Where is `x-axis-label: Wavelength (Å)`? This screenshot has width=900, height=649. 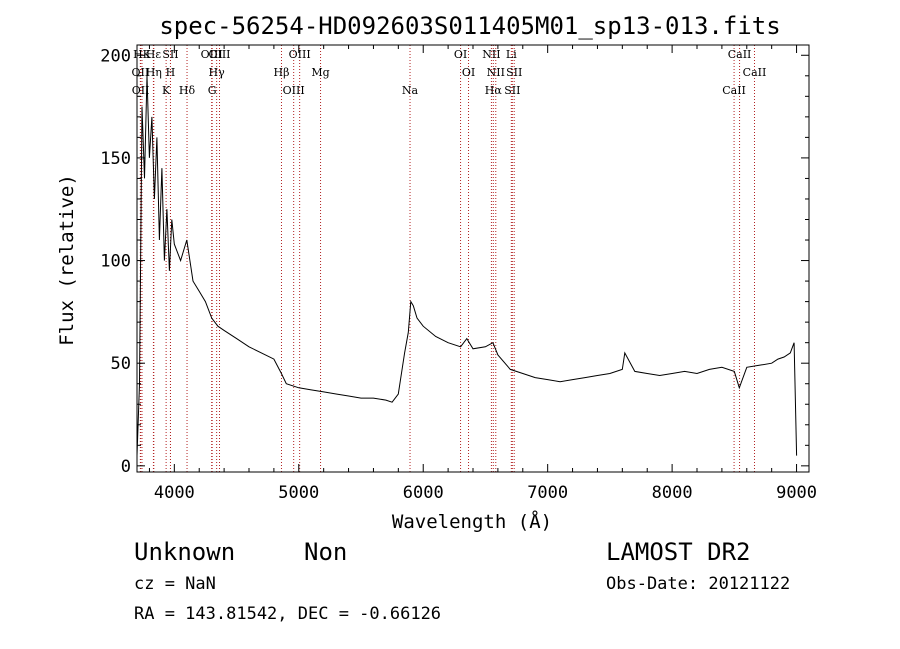 x-axis-label: Wavelength (Å) is located at coordinates (472, 521).